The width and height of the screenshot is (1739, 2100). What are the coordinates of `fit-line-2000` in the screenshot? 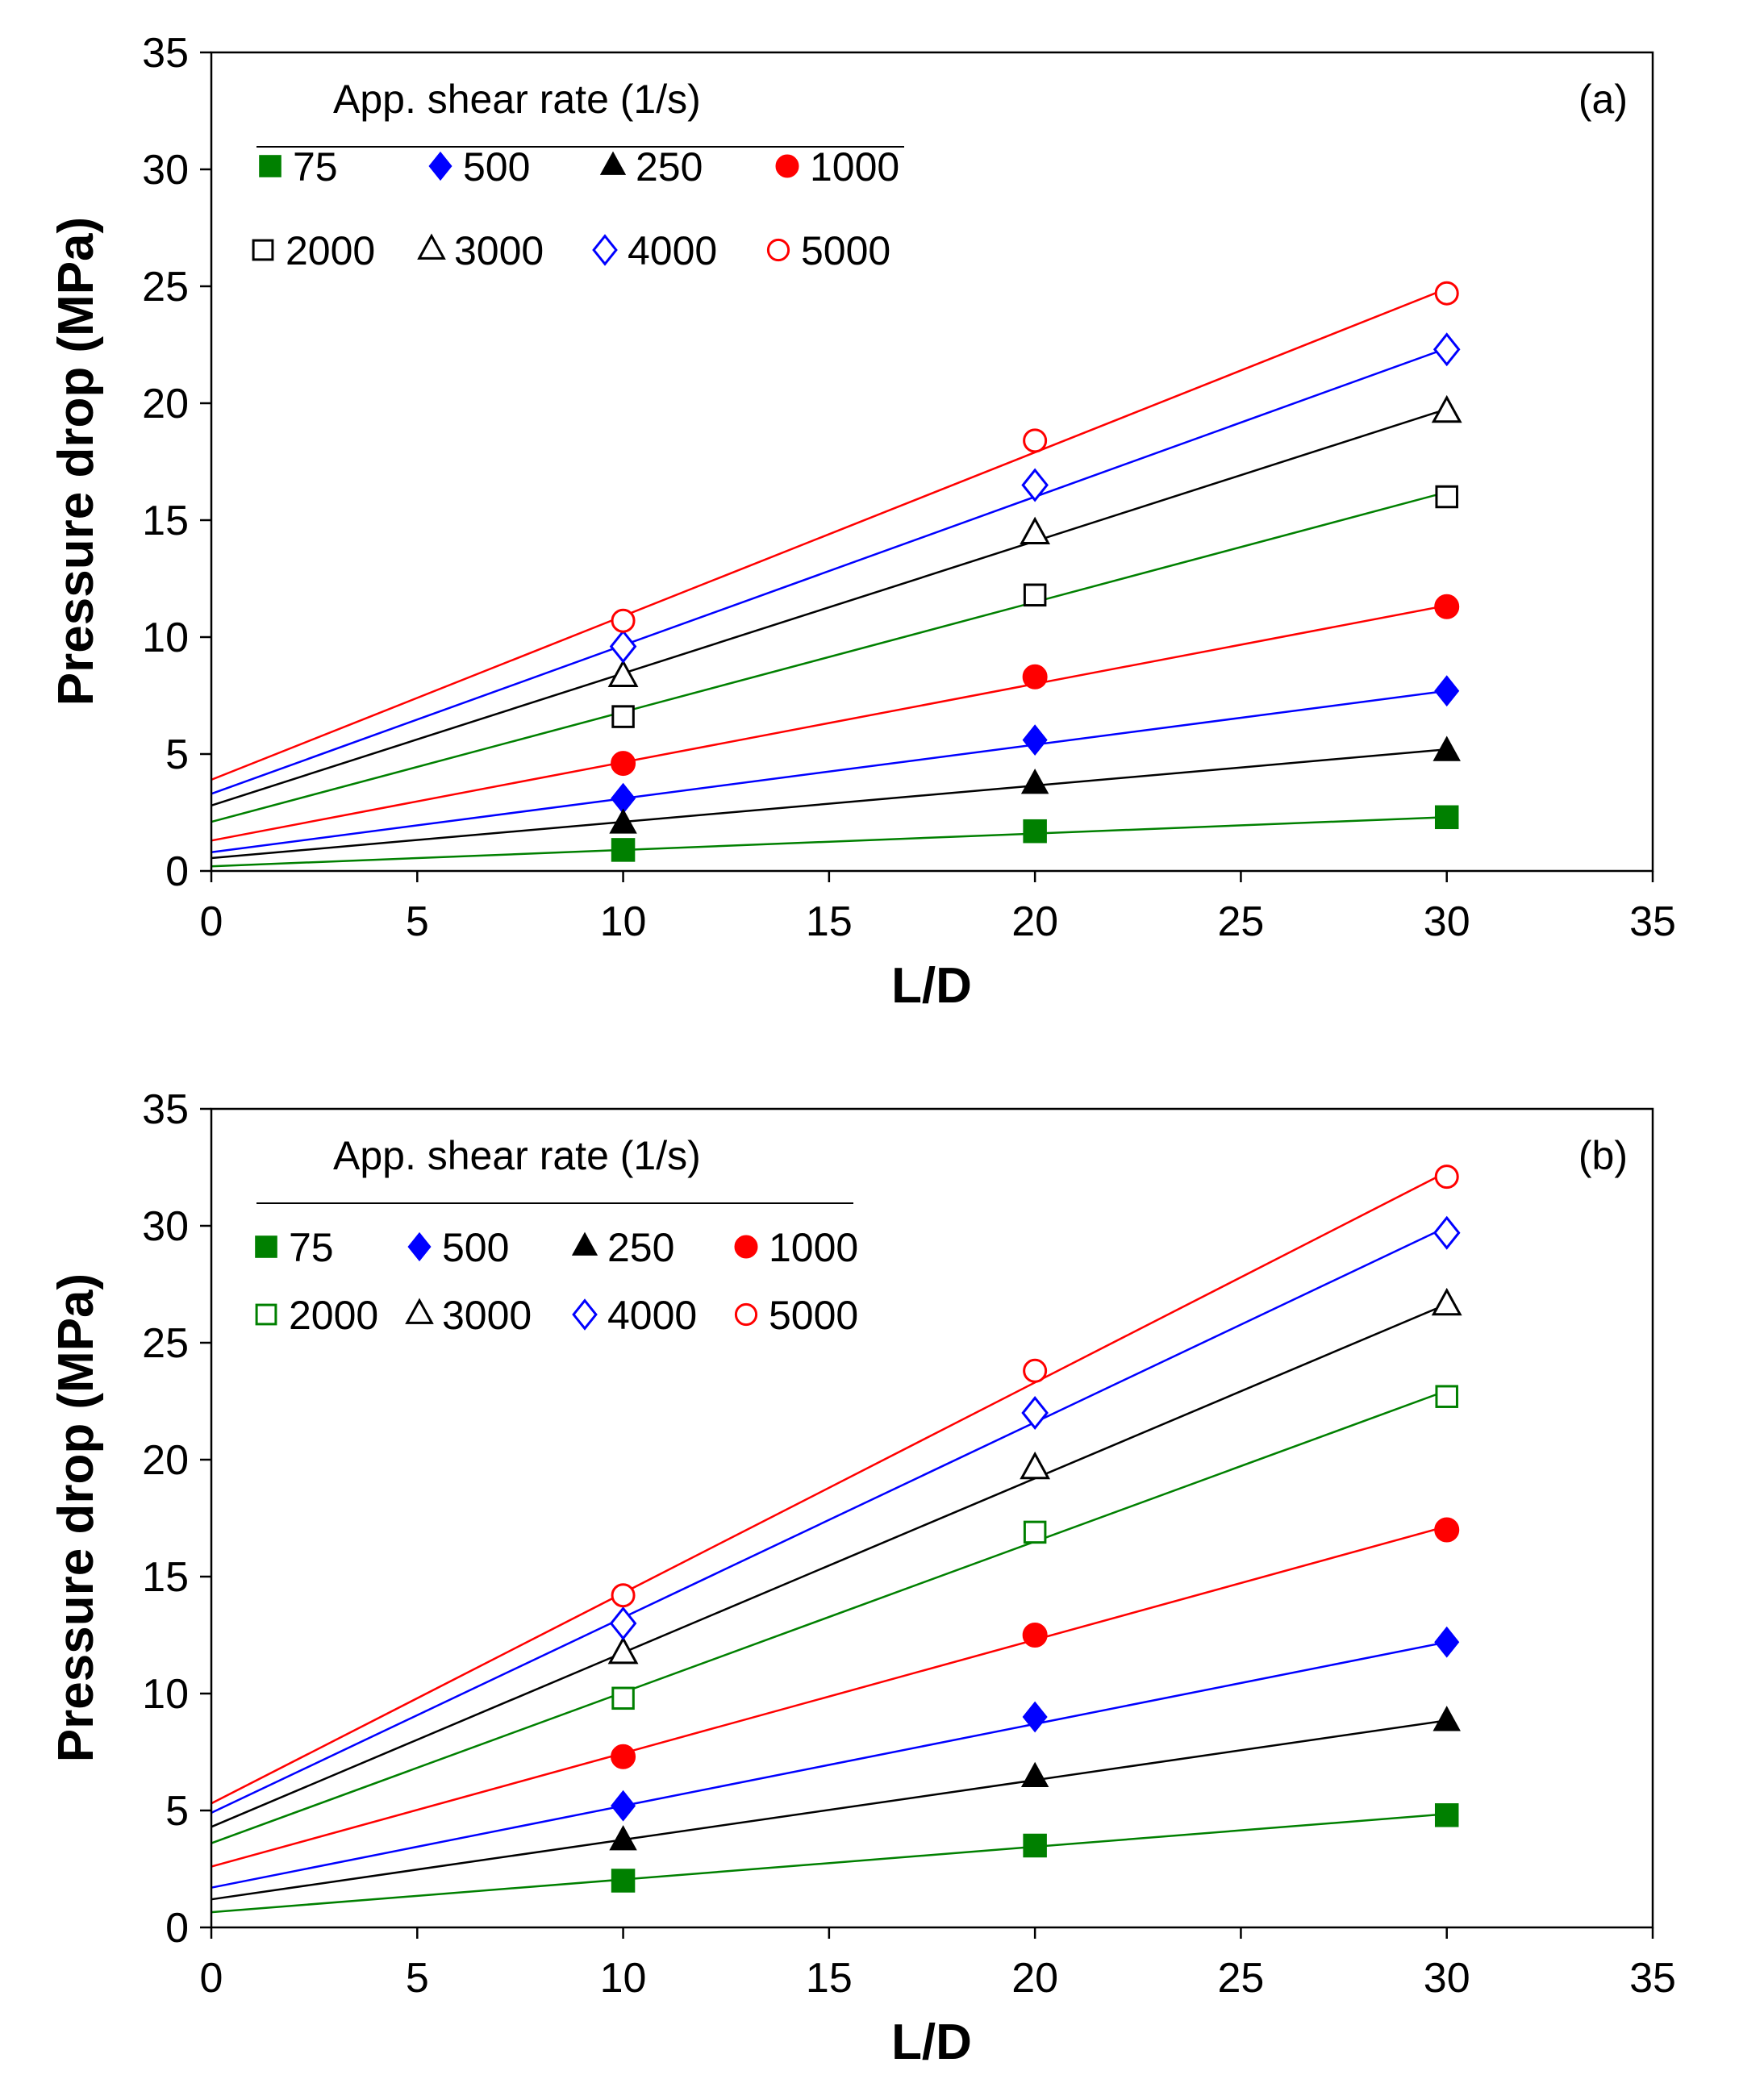 It's located at (829, 656).